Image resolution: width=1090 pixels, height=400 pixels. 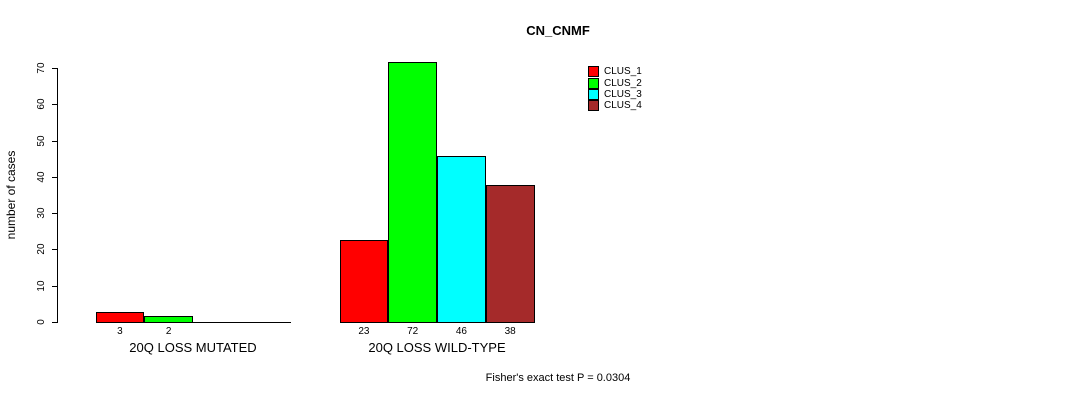 I want to click on legend-label: CLUS_4, so click(x=623, y=106).